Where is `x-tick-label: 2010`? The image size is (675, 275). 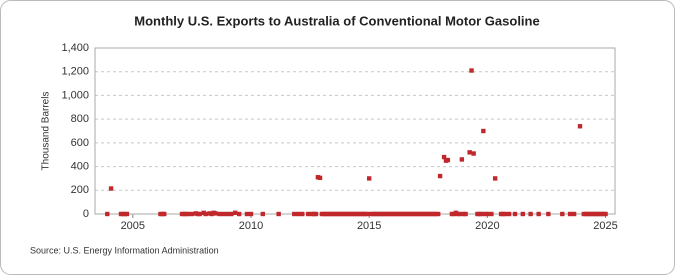
x-tick-label: 2010 is located at coordinates (251, 226).